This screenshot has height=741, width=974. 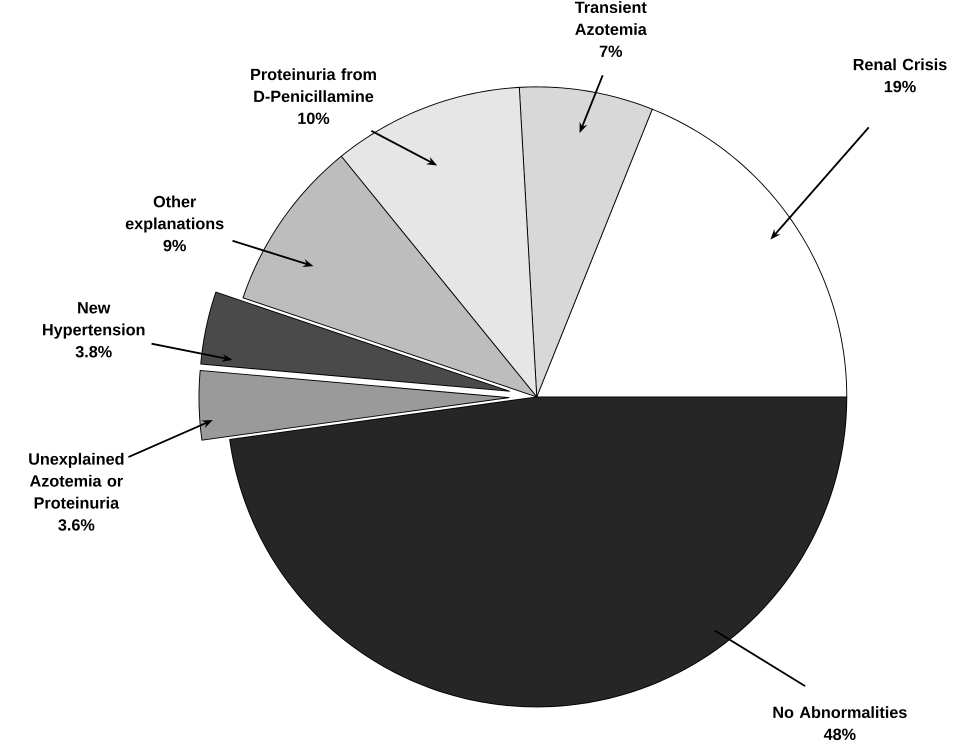 What do you see at coordinates (900, 86) in the screenshot?
I see `data-label: 19%` at bounding box center [900, 86].